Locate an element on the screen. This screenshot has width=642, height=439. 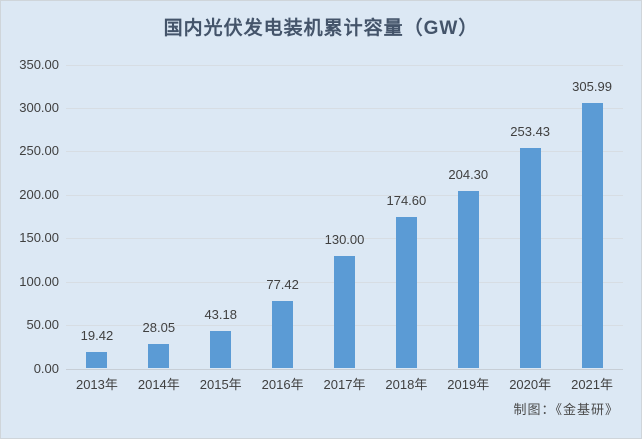
bar-value-label: 174.60 is located at coordinates (406, 200).